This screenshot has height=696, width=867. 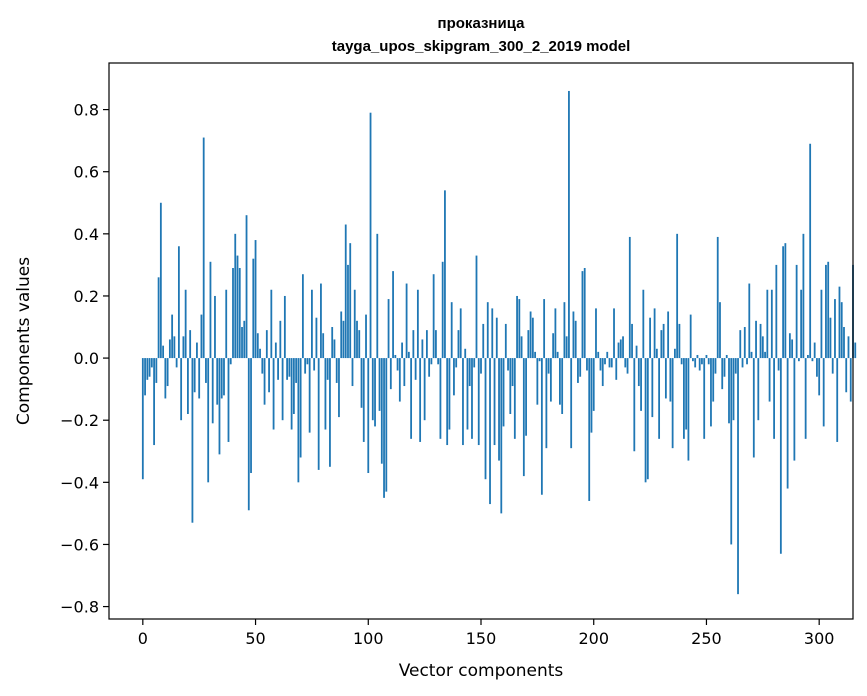 What do you see at coordinates (79, 607) in the screenshot?
I see `y-tick-label: −0.8` at bounding box center [79, 607].